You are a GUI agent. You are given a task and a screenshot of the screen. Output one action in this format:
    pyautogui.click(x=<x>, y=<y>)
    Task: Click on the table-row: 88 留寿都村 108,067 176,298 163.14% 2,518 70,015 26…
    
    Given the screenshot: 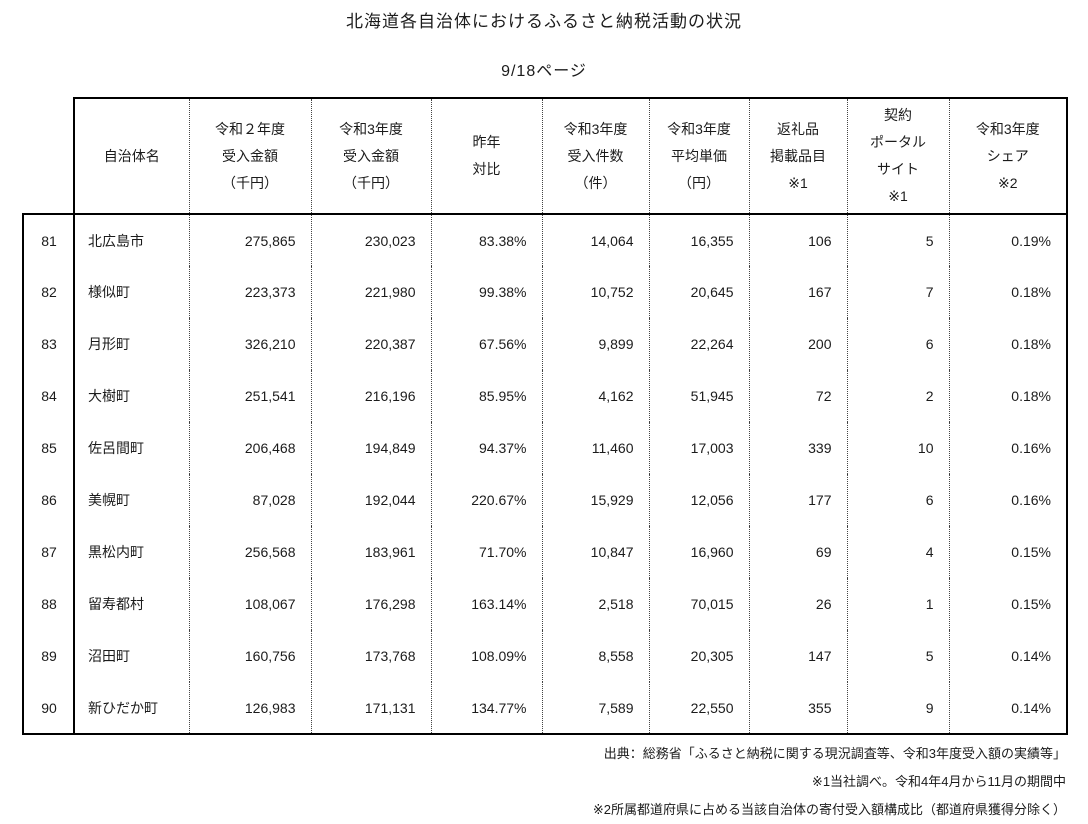 What is the action you would take?
    pyautogui.click(x=545, y=604)
    